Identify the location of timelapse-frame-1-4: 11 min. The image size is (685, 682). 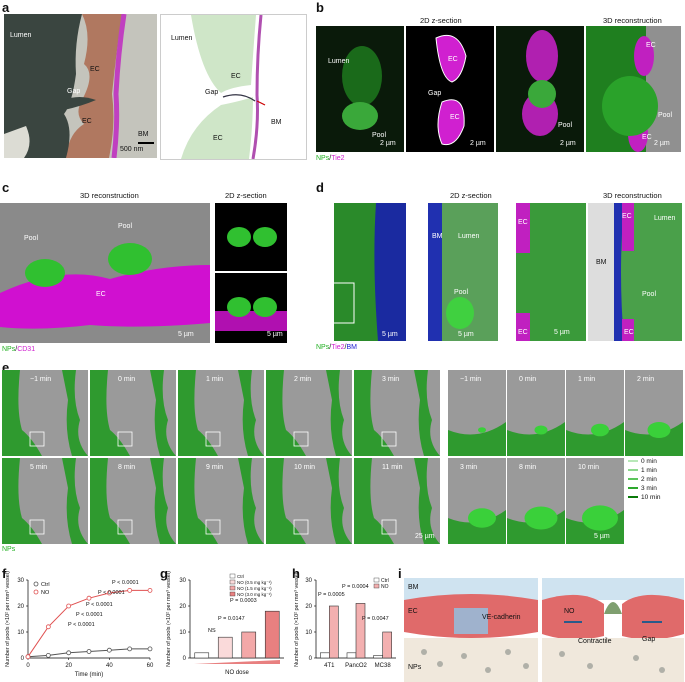
(397, 501).